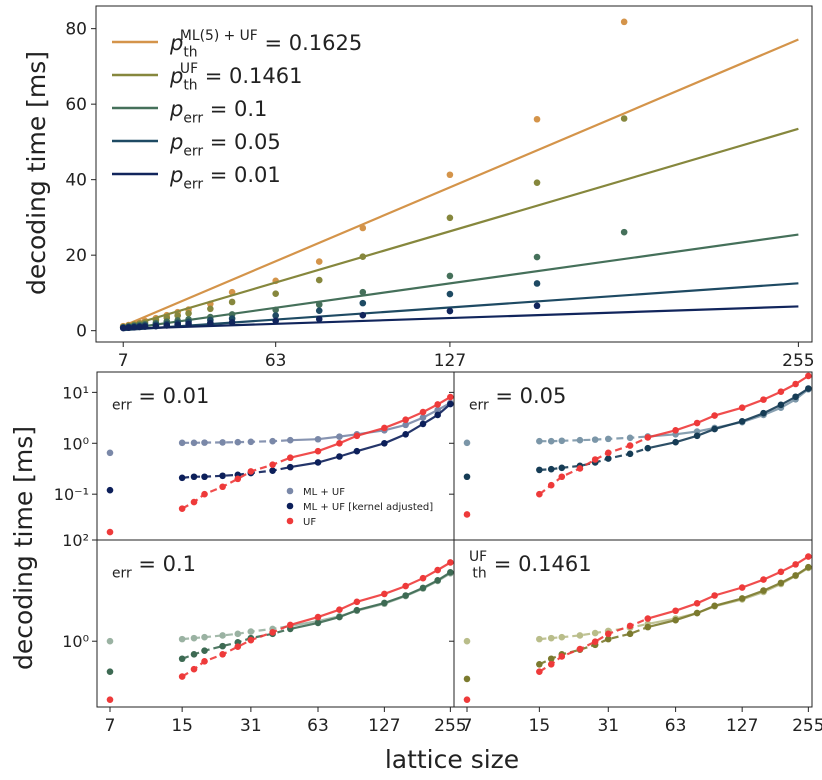 The image size is (822, 780). What do you see at coordinates (75, 392) in the screenshot?
I see `y-tick-label: 10¹` at bounding box center [75, 392].